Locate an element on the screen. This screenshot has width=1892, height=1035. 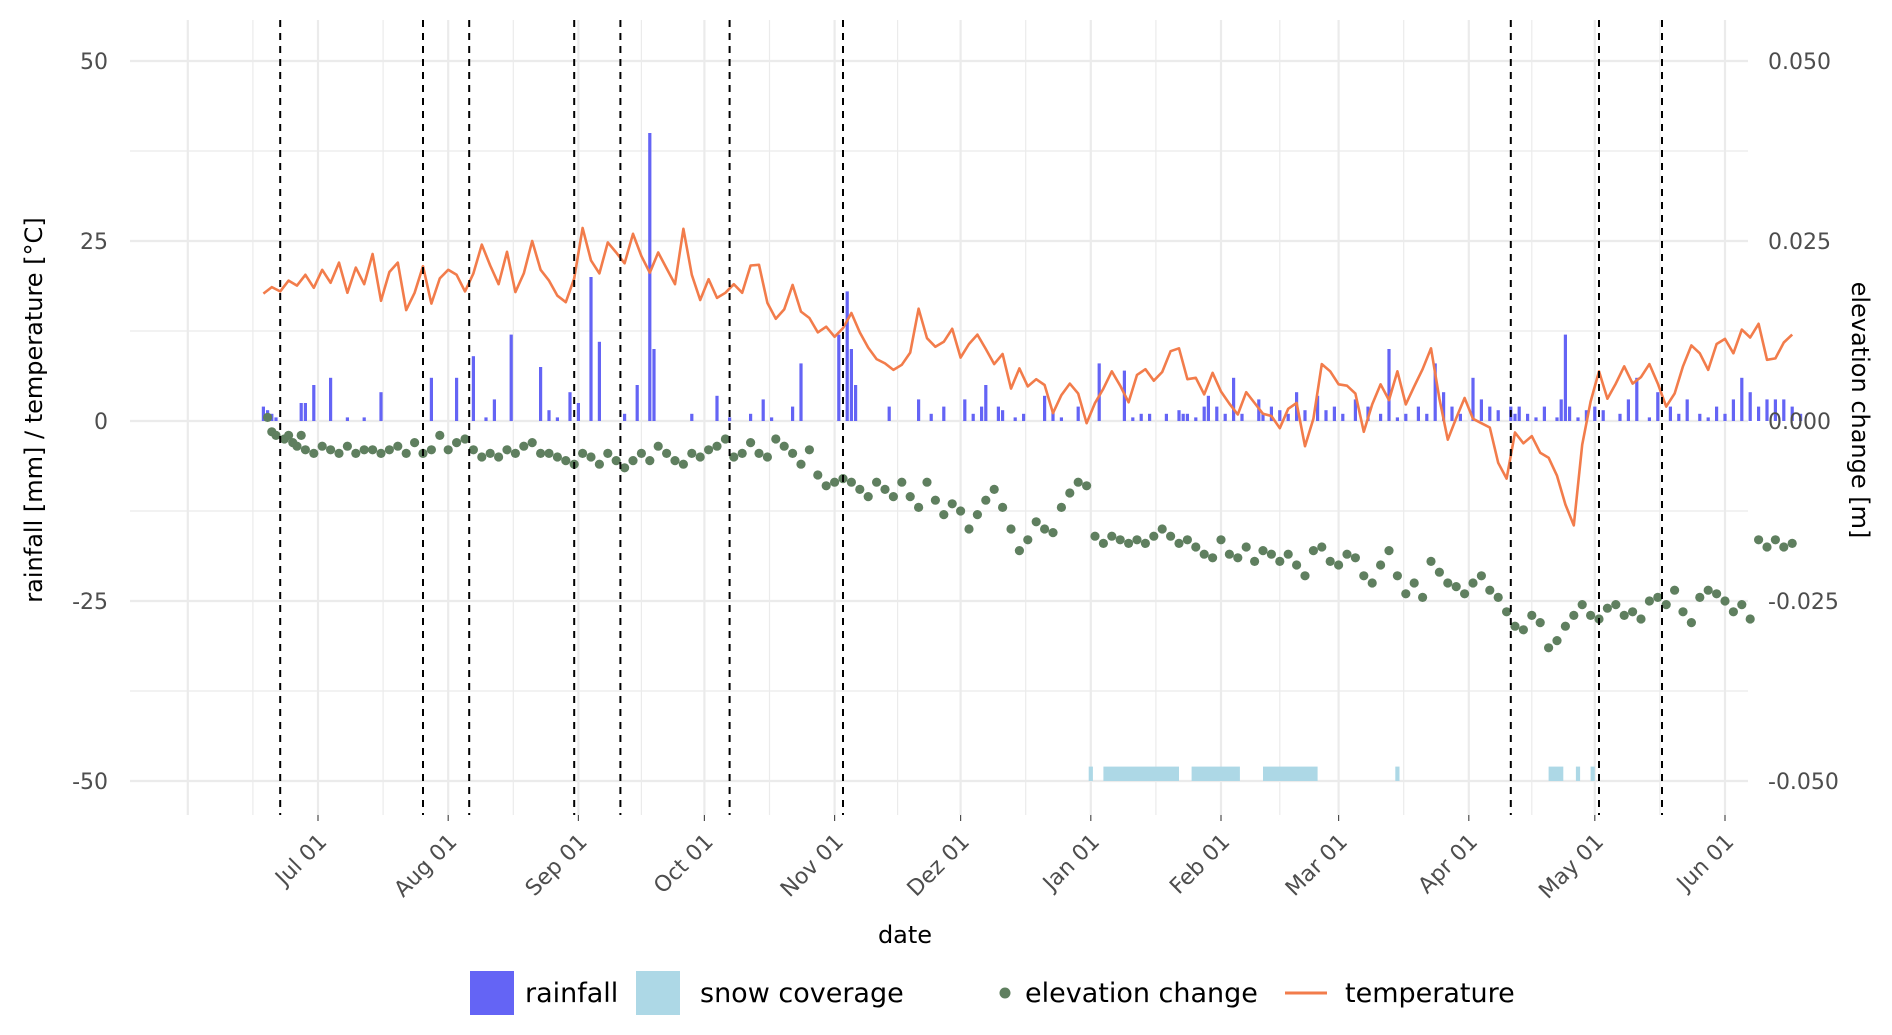
x-tick-label: Jan 01 is located at coordinates (1071, 864).